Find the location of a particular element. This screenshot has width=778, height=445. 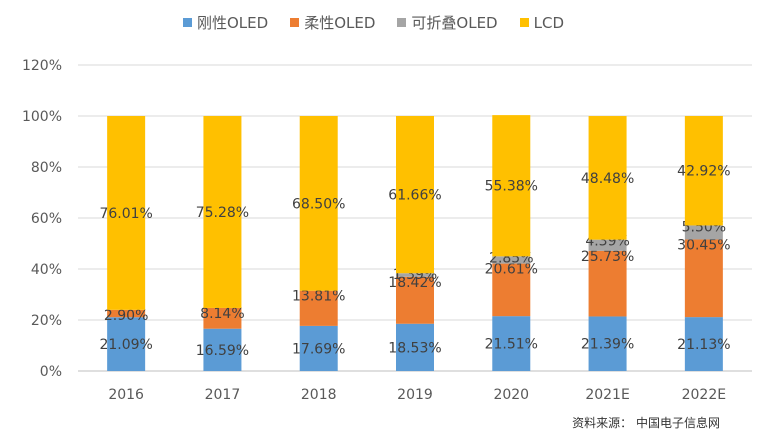

legend-item: LCD is located at coordinates (541, 22).